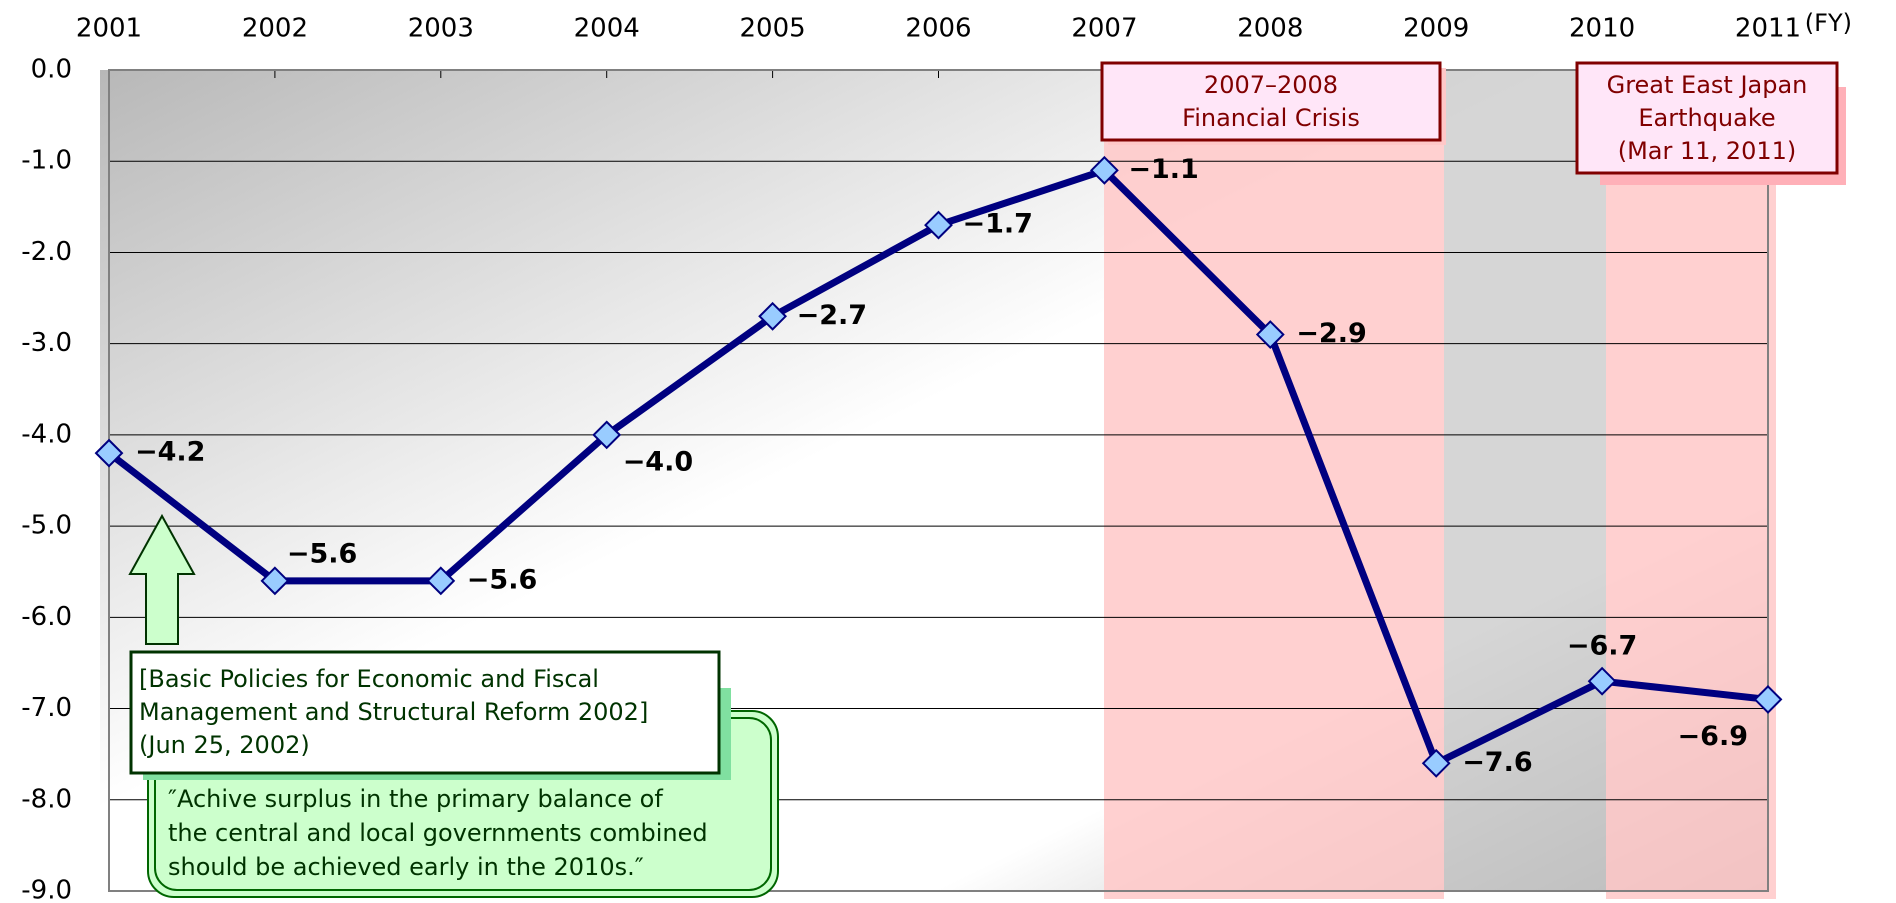  I want to click on annotation-text: (Jun 25, 2002), so click(224, 745).